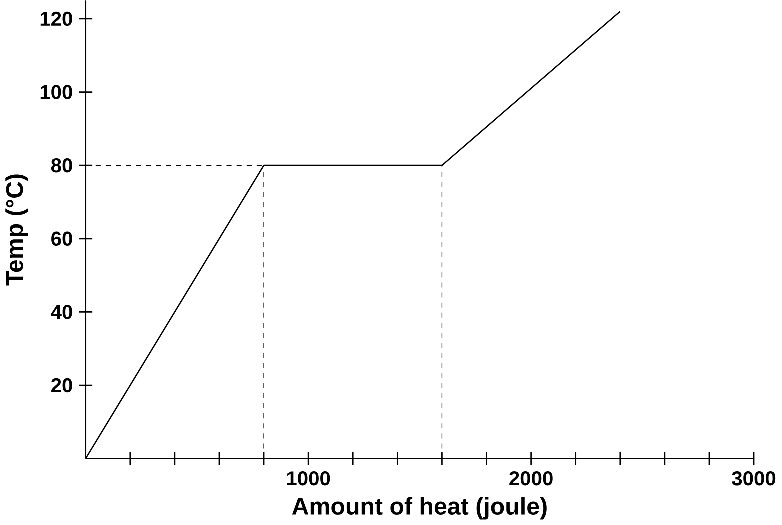 Image resolution: width=782 pixels, height=525 pixels. Describe the element at coordinates (419, 508) in the screenshot. I see `x-axis-title: Amount of heat (joule)` at that location.